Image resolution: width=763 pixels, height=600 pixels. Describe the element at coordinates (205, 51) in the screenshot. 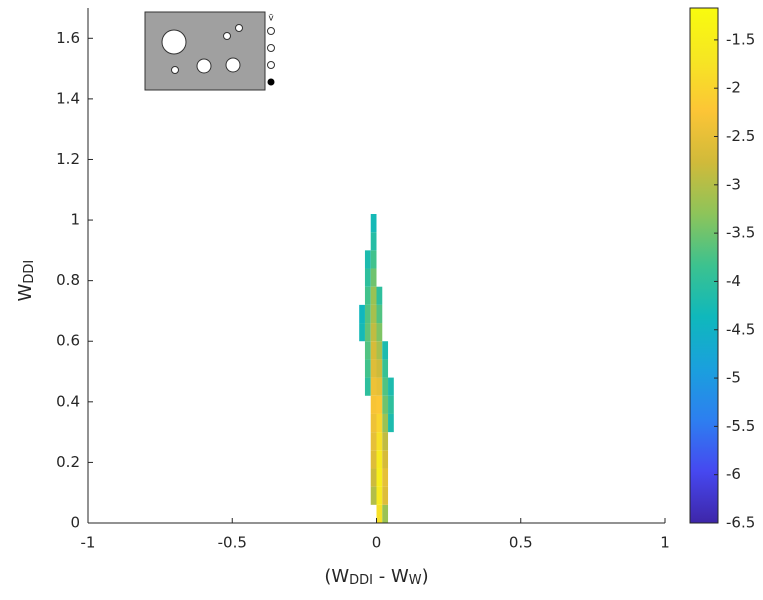

I see `inset-panel` at that location.